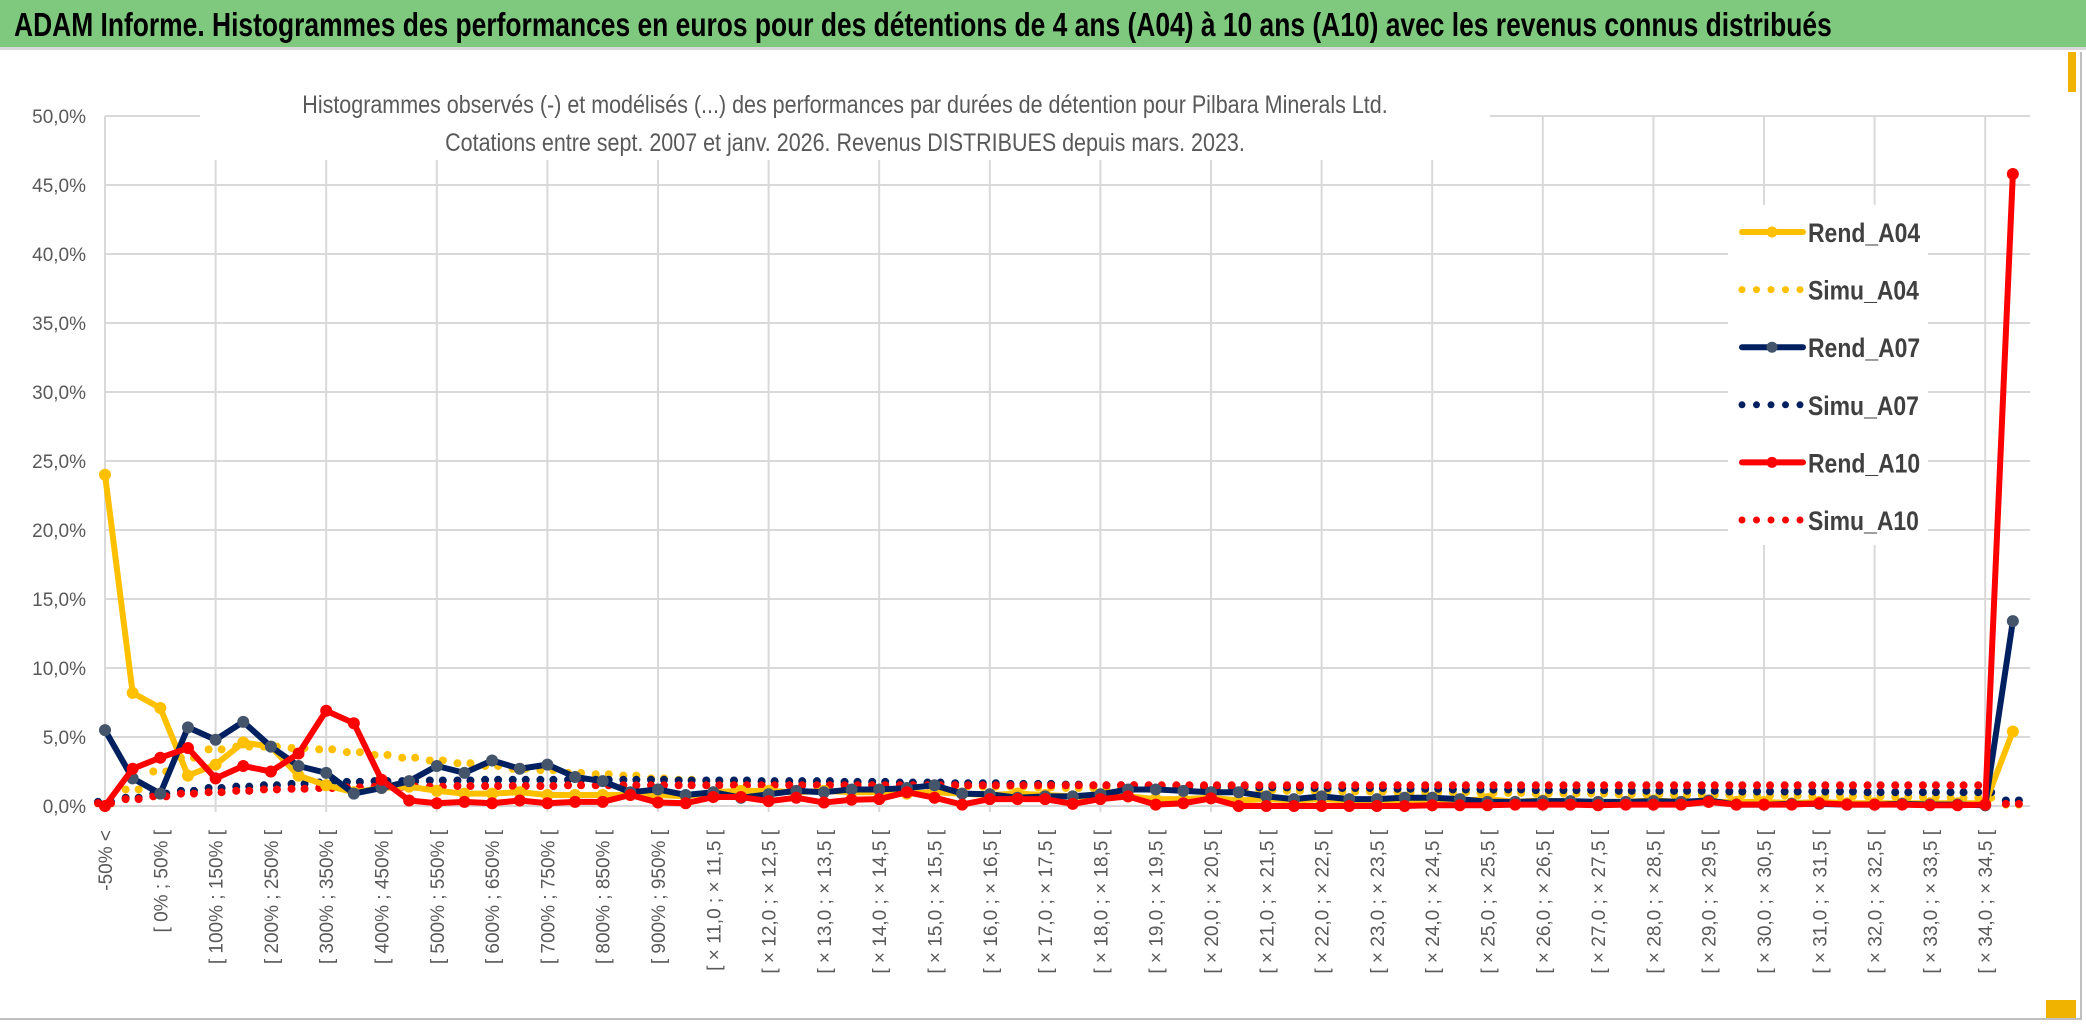 The width and height of the screenshot is (2086, 1031). I want to click on x-tick-label: [ × 25,0 ; × 25,5 [, so click(1489, 901).